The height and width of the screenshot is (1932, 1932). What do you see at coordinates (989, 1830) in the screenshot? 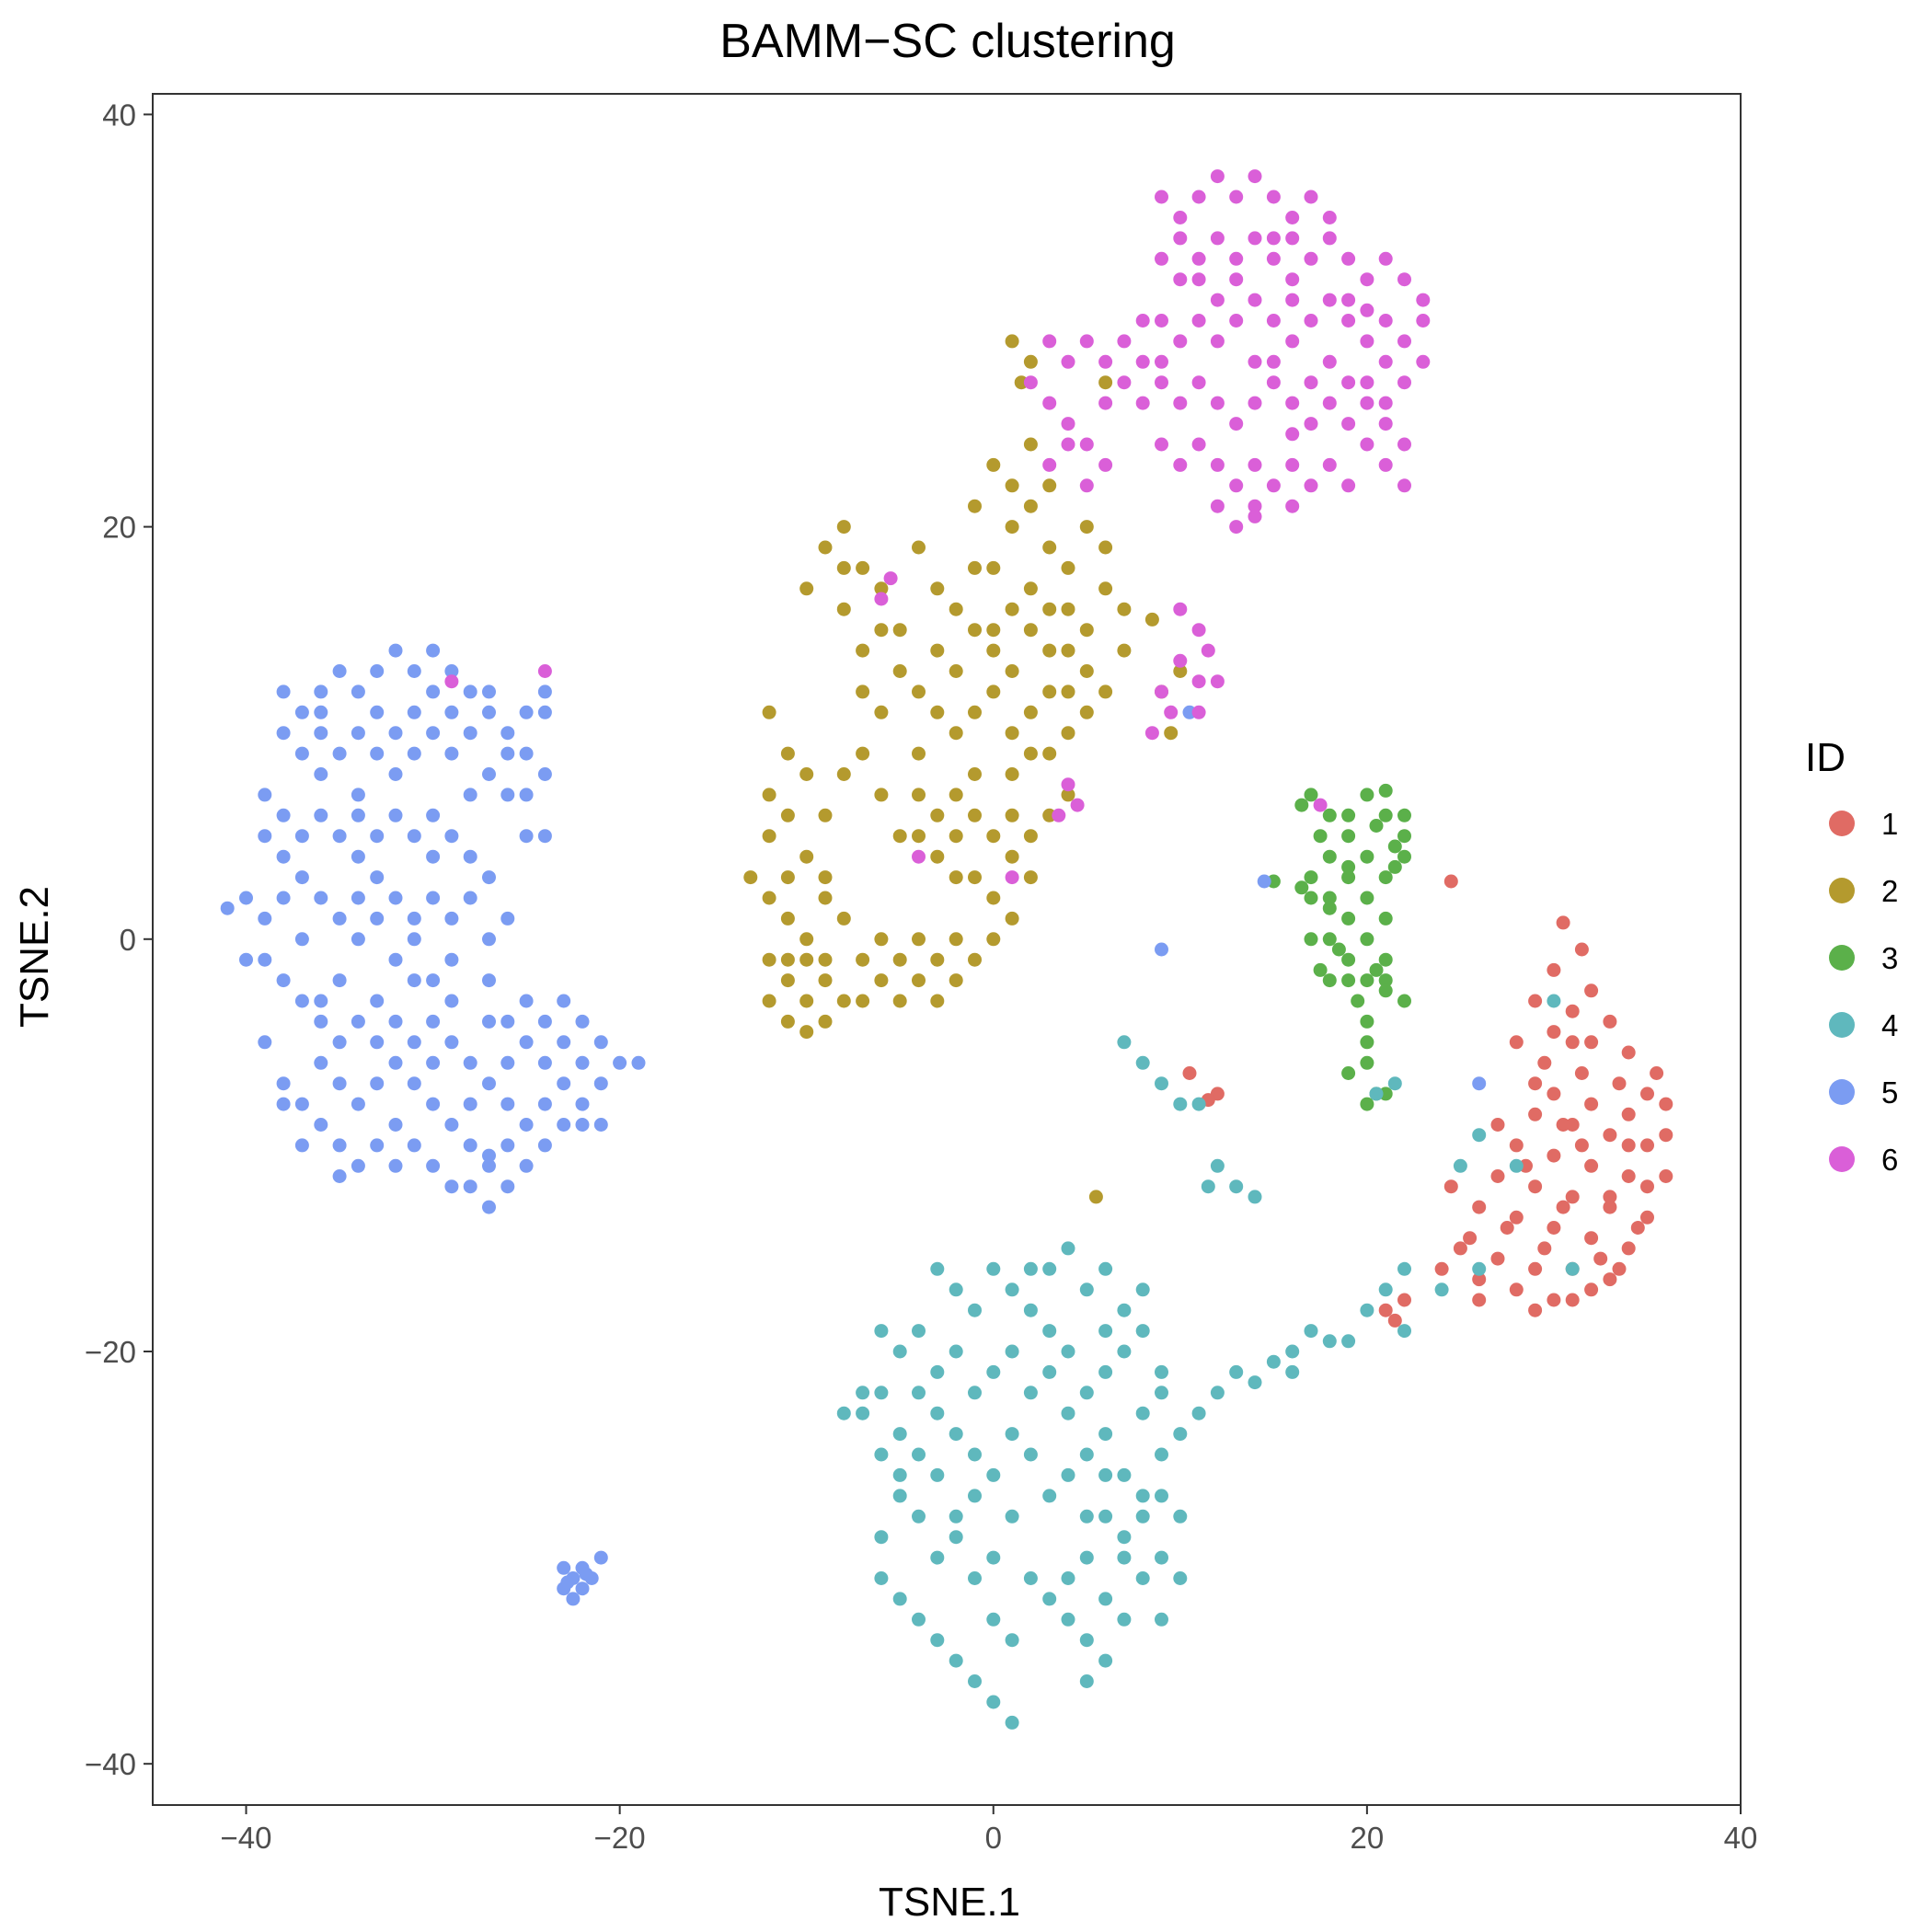
I see `x-axis: −40 −20 0 20 40` at bounding box center [989, 1830].